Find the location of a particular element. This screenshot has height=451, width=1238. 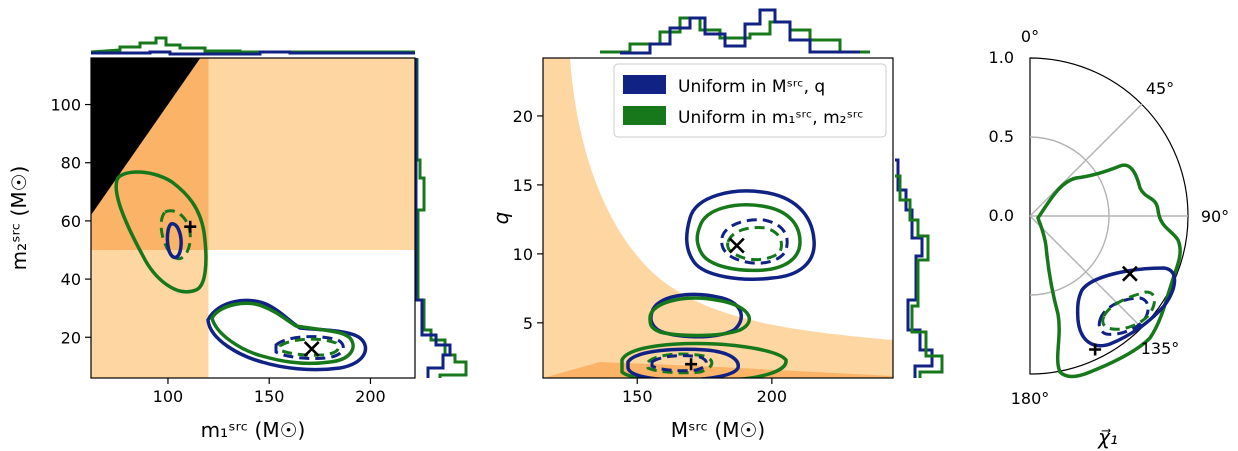

contour-green-outer is located at coordinates (161, 232).